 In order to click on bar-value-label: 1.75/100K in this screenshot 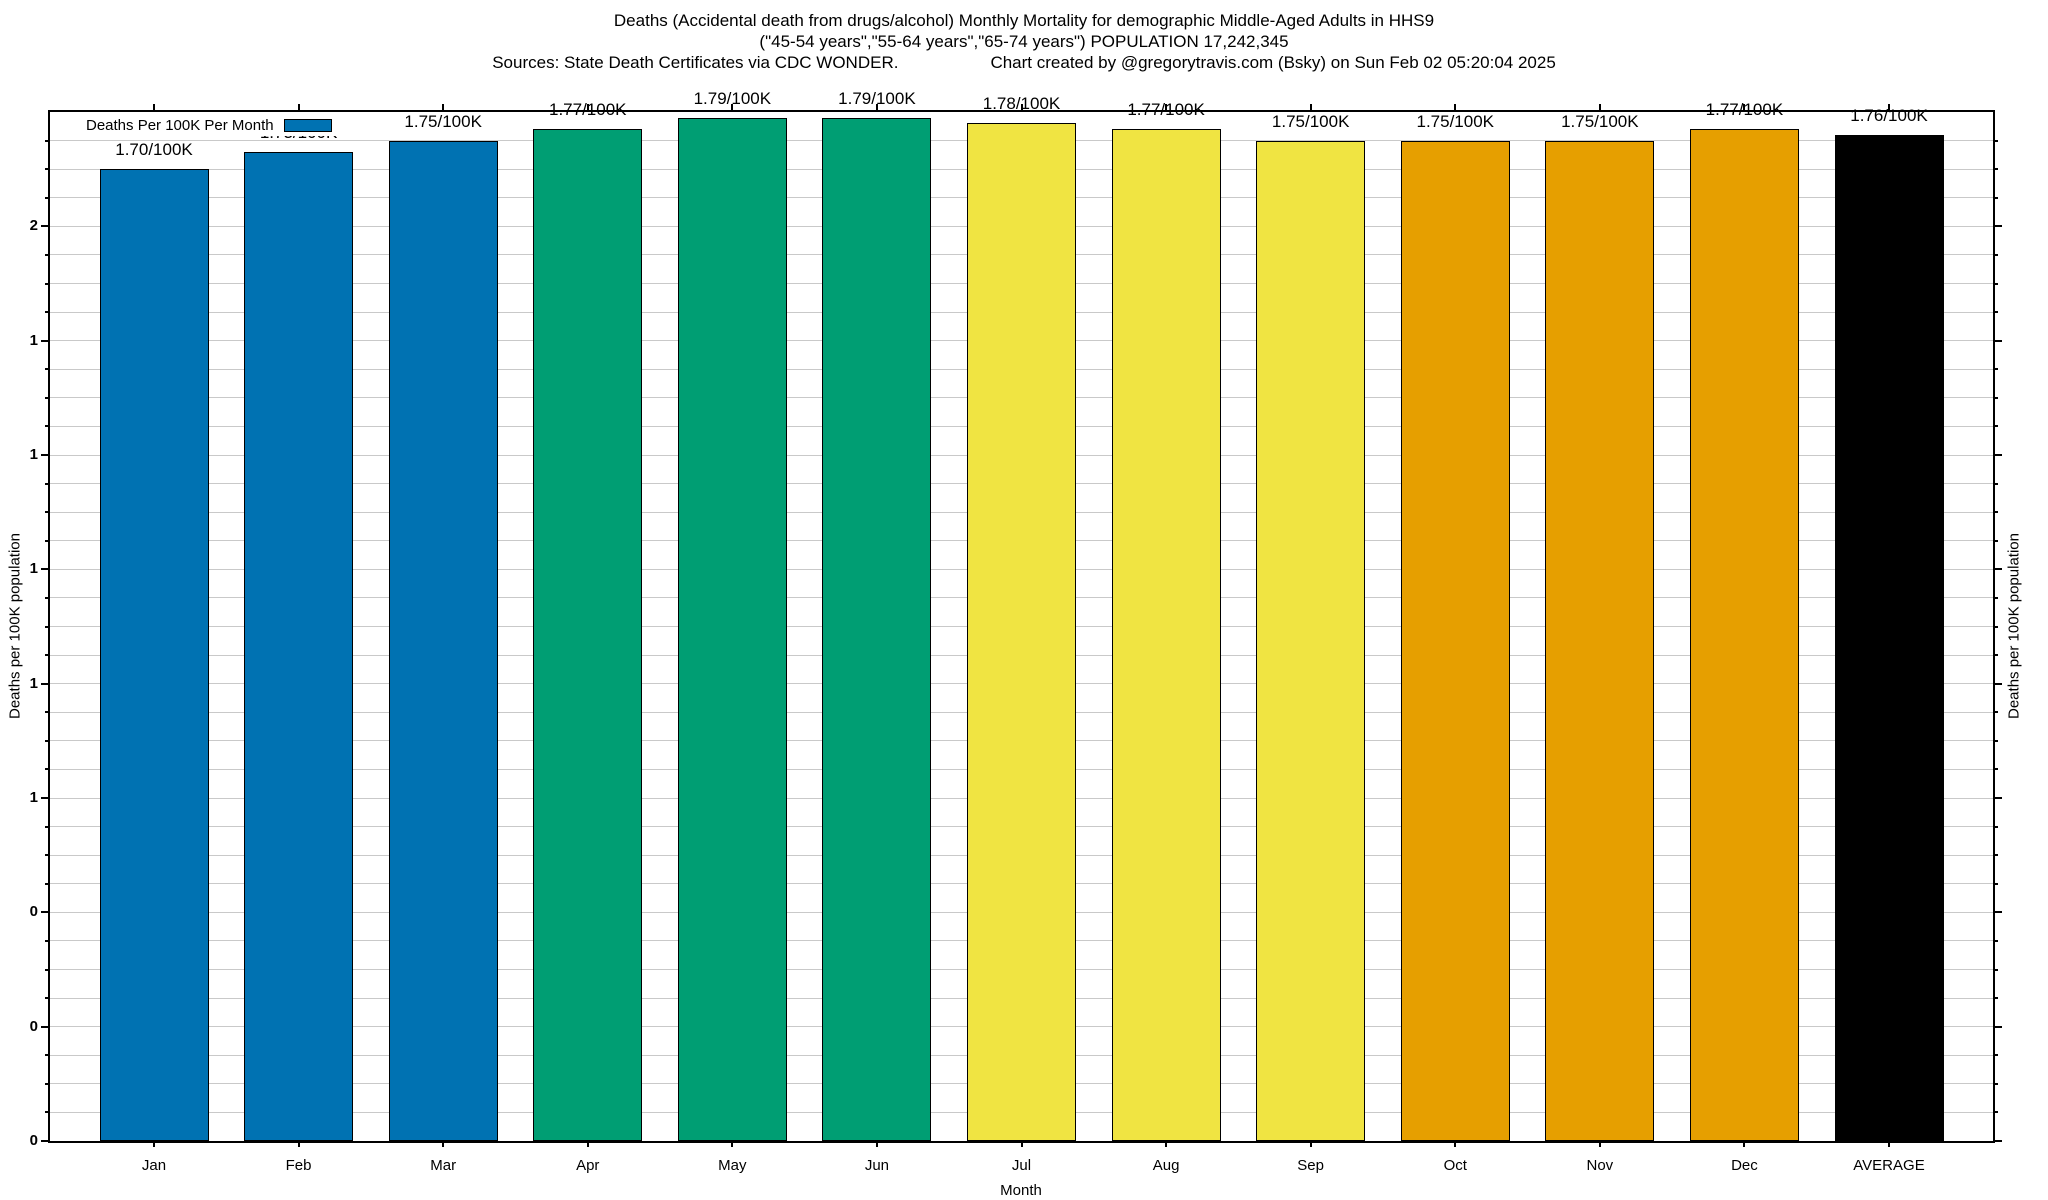, I will do `click(443, 121)`.